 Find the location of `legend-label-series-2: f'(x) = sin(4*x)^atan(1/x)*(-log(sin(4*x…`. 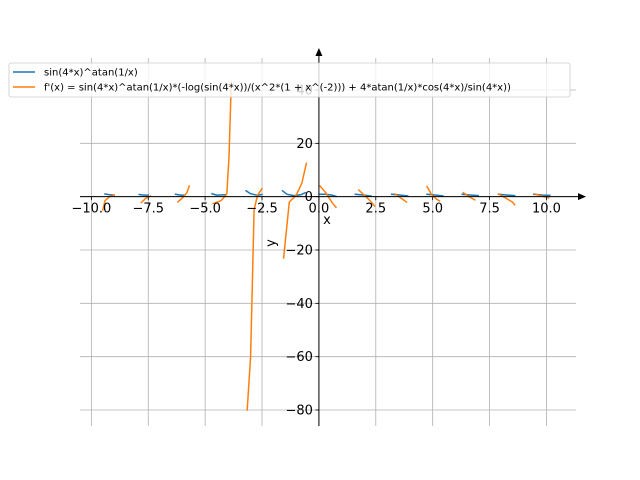

legend-label-series-2: f'(x) = sin(4*x)^atan(1/x)*(-log(sin(4*x… is located at coordinates (277, 88).